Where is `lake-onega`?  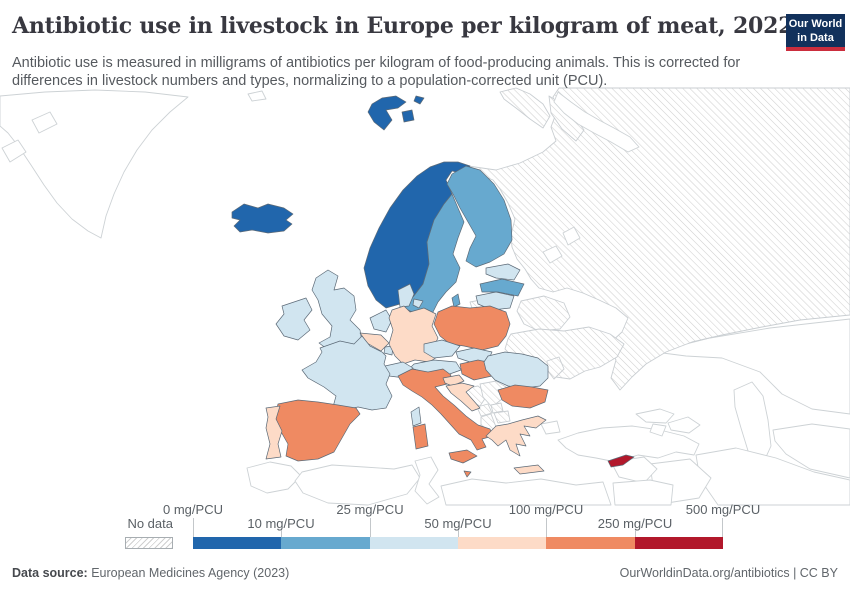 lake-onega is located at coordinates (571, 236).